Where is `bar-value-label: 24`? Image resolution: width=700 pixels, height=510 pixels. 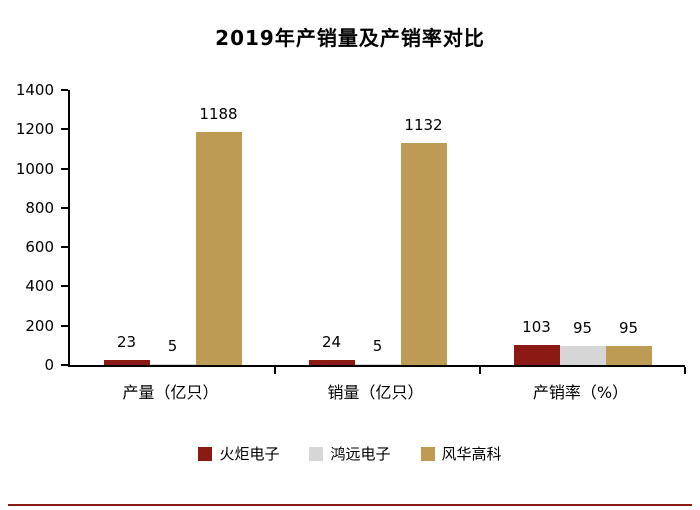 bar-value-label: 24 is located at coordinates (331, 342).